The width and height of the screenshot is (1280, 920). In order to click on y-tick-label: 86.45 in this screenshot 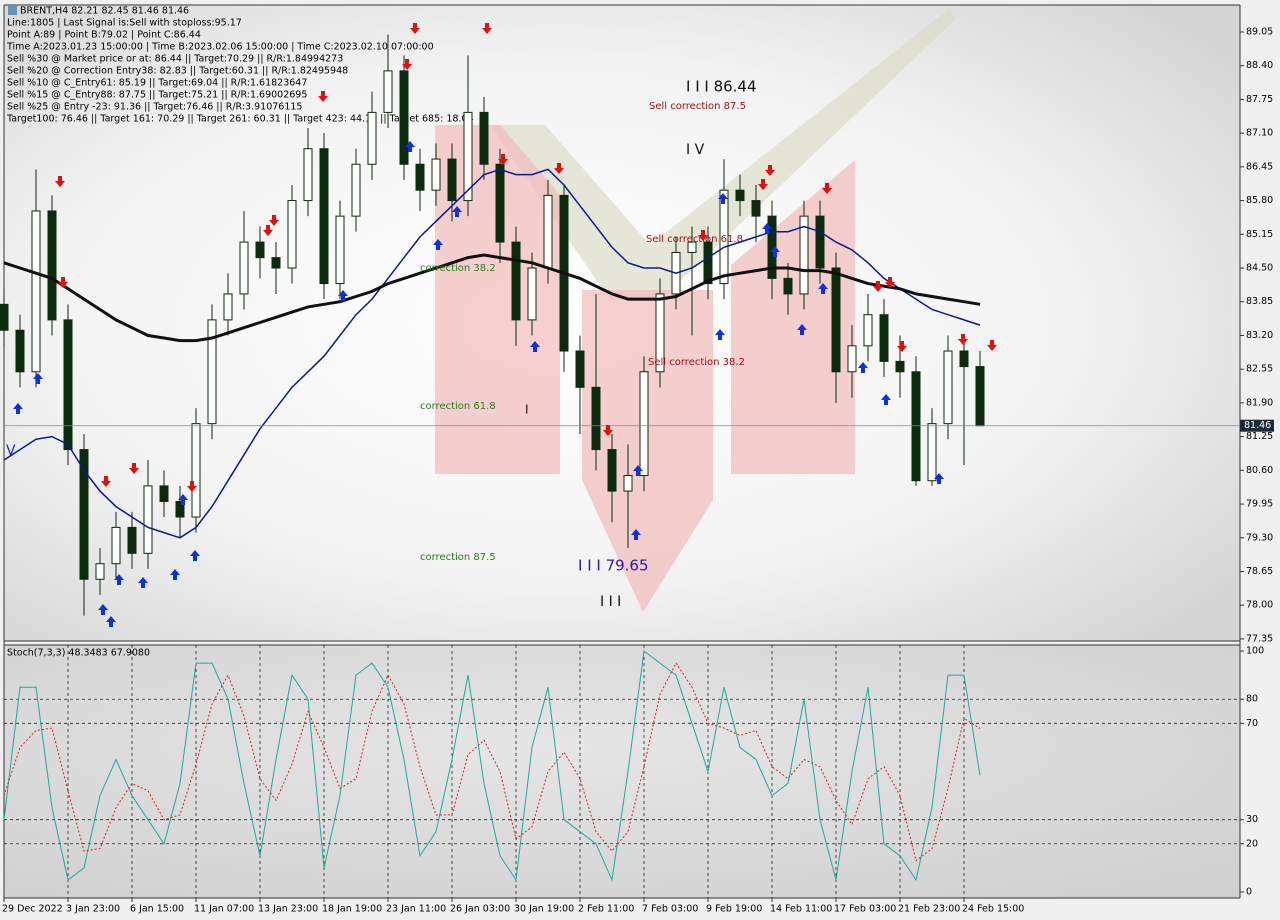, I will do `click(1259, 166)`.